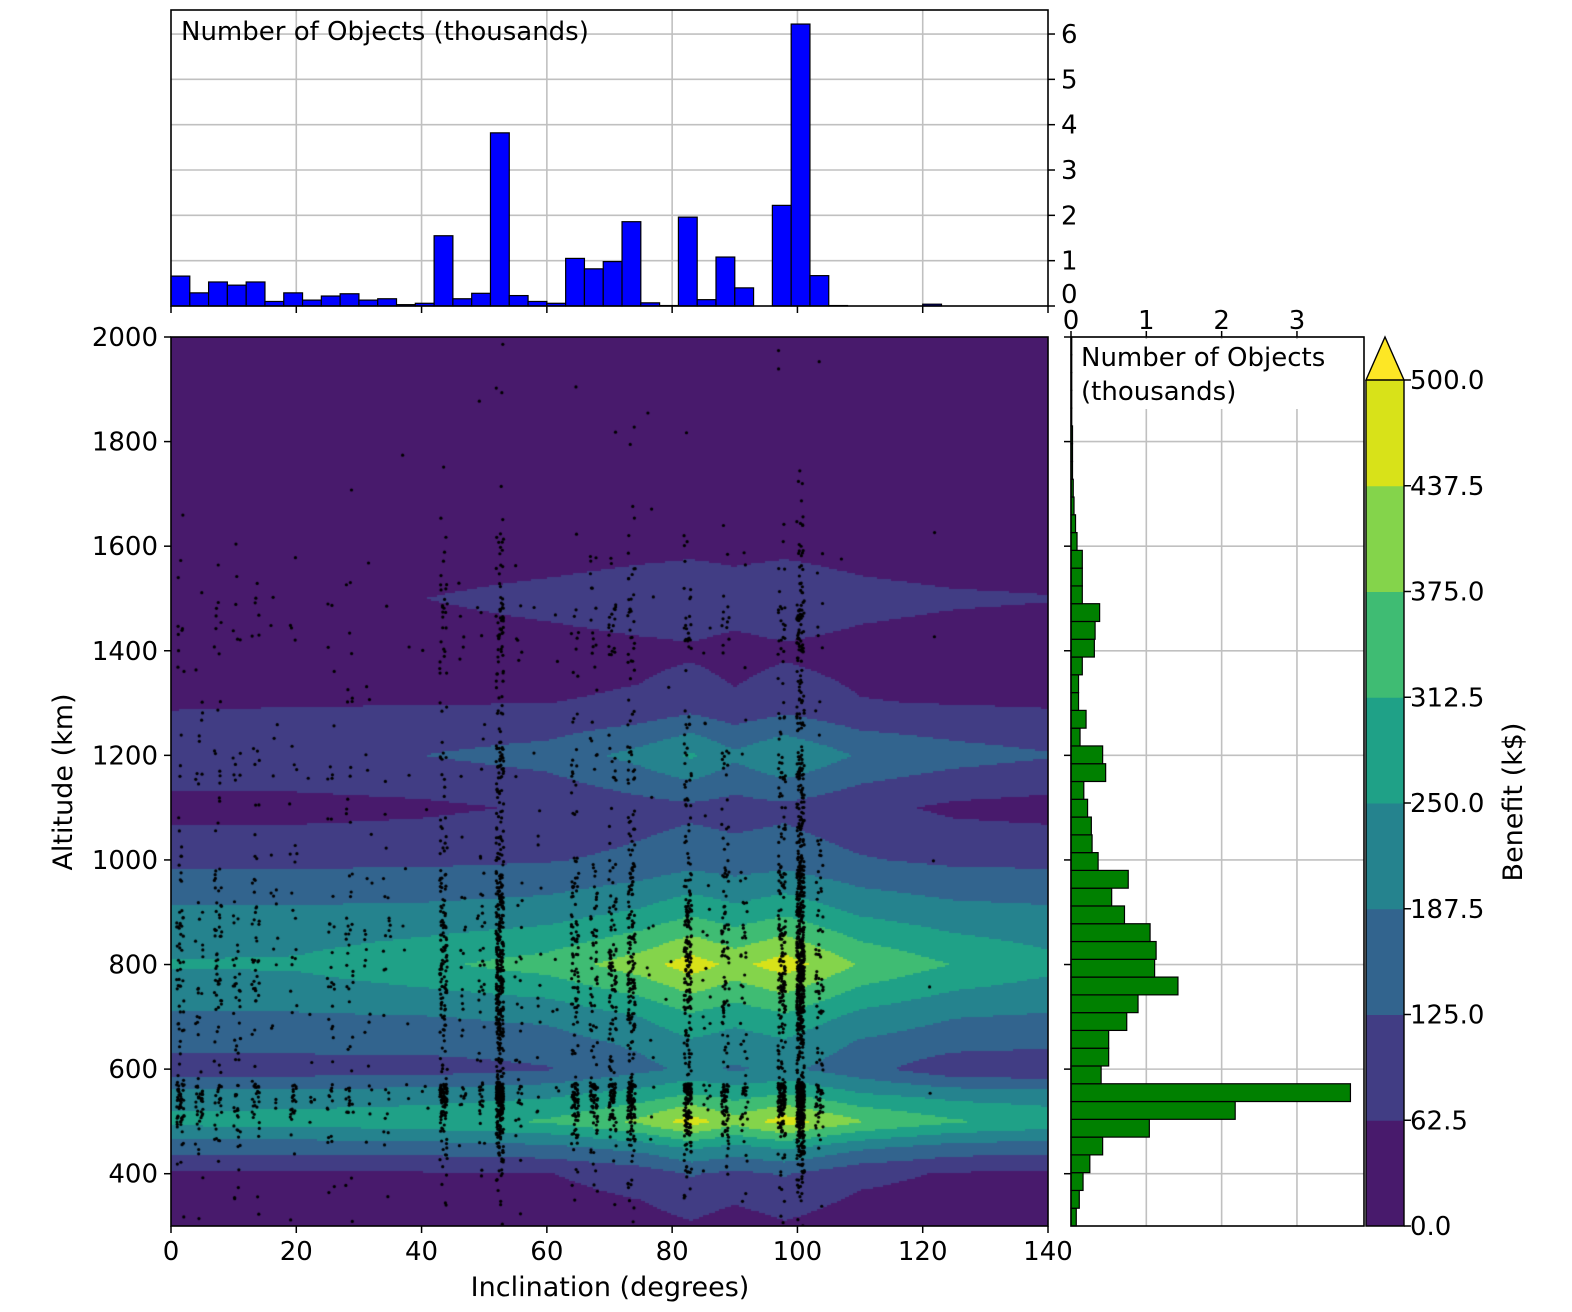  What do you see at coordinates (1221, 321) in the screenshot?
I see `right-hist-xtick-label: 2` at bounding box center [1221, 321].